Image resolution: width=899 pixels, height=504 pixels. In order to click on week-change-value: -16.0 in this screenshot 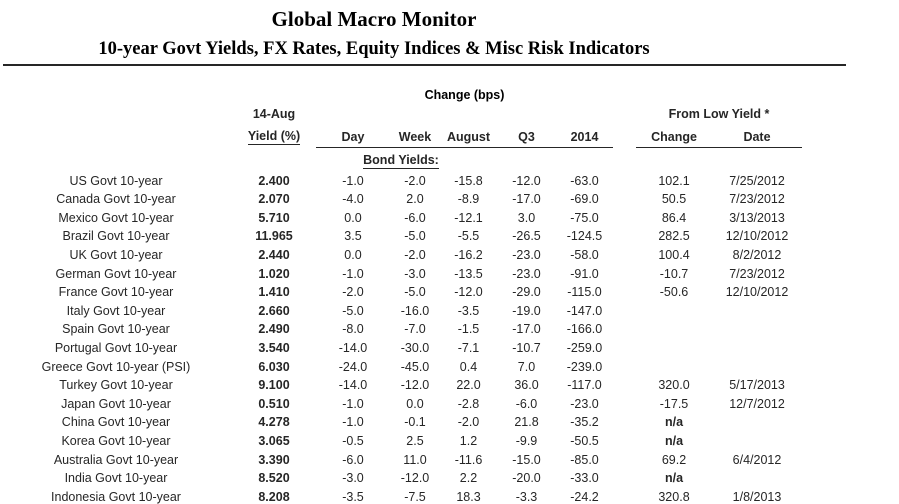, I will do `click(415, 310)`.